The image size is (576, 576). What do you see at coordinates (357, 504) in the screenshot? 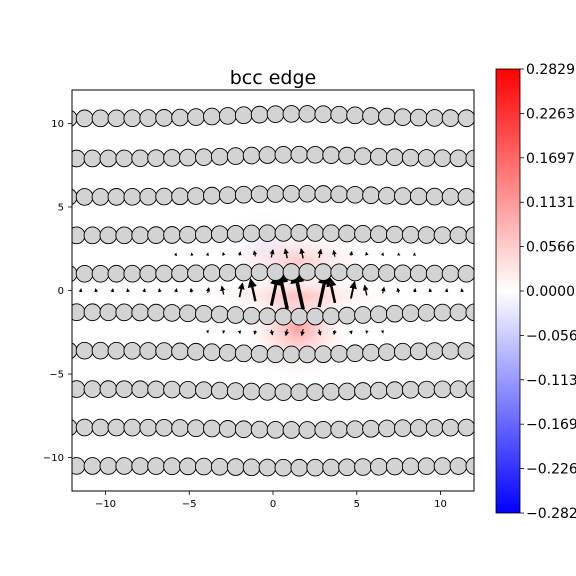
I see `x-tick-label: 5` at bounding box center [357, 504].